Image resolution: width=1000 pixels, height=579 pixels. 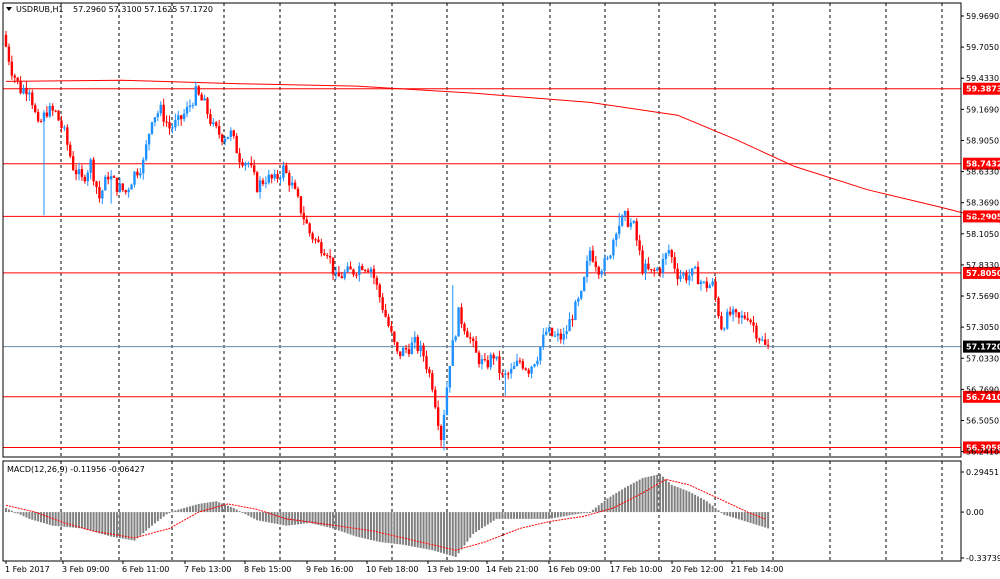 What do you see at coordinates (983, 558) in the screenshot?
I see `macd-y-tick-label: -0.33739` at bounding box center [983, 558].